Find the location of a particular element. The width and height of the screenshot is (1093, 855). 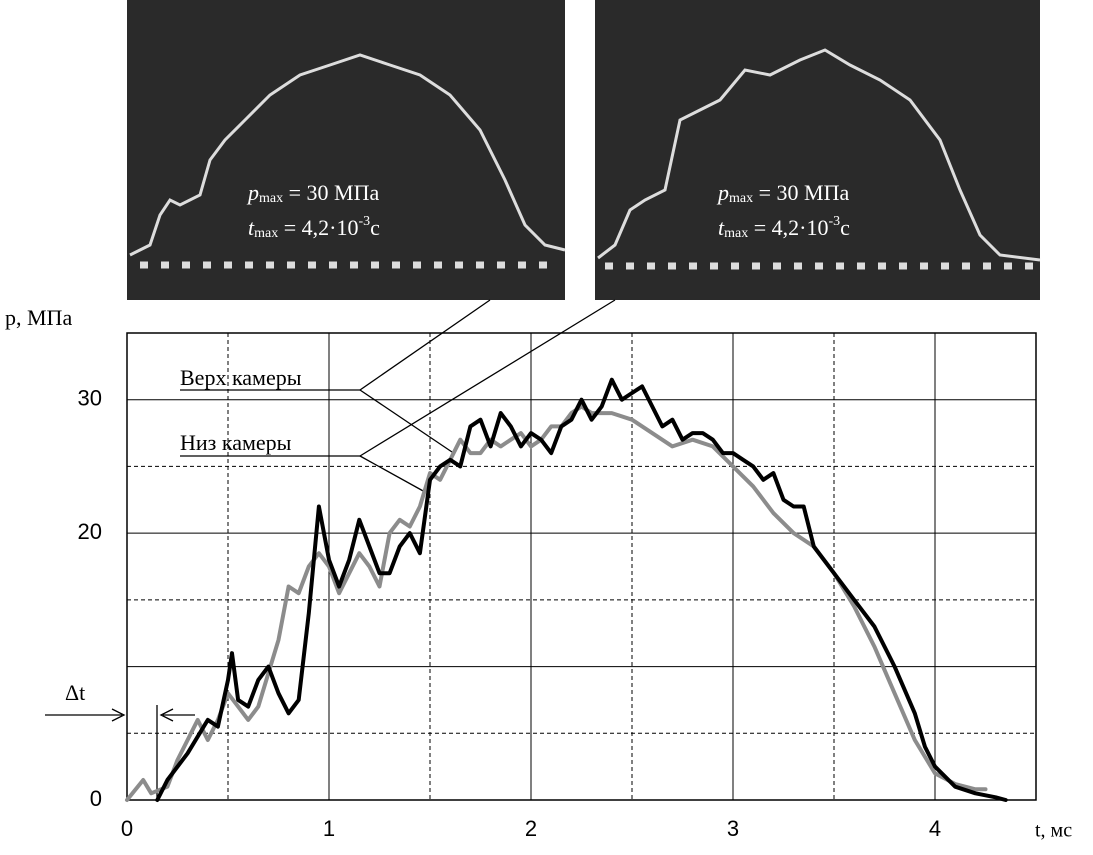

legend-label: Низ камеры is located at coordinates (236, 442).